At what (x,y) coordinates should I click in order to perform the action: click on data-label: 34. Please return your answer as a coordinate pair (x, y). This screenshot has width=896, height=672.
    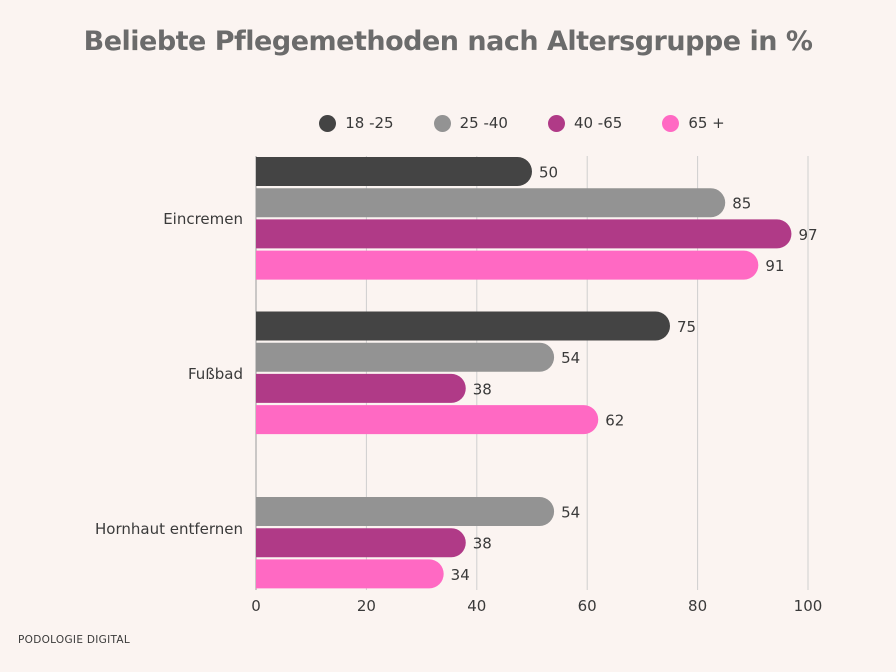
    Looking at the image, I should click on (460, 575).